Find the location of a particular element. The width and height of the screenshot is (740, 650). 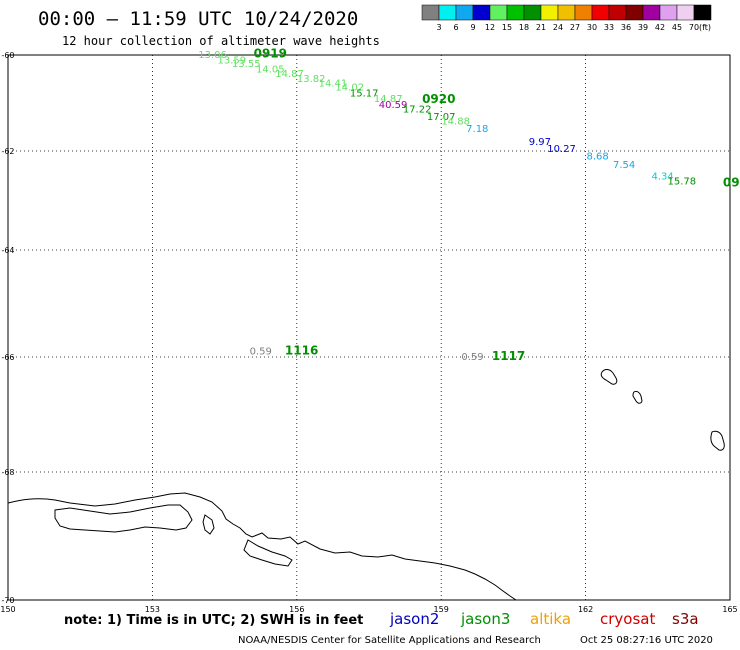

lat-tick-label: -62 is located at coordinates (7, 151).